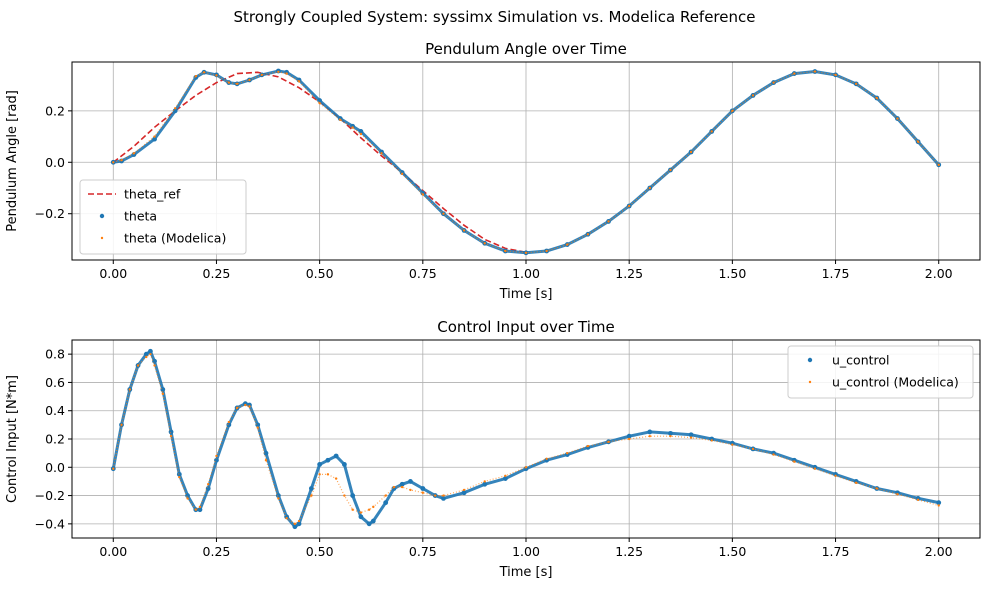 This screenshot has width=989, height=596. Describe the element at coordinates (50, 523) in the screenshot. I see `y-tick-label: −0.4` at that location.